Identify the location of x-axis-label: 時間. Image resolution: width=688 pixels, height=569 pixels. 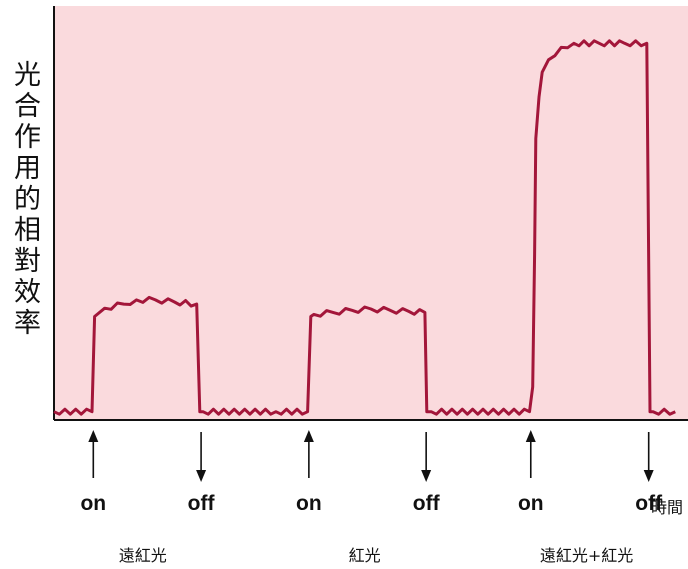
(667, 507).